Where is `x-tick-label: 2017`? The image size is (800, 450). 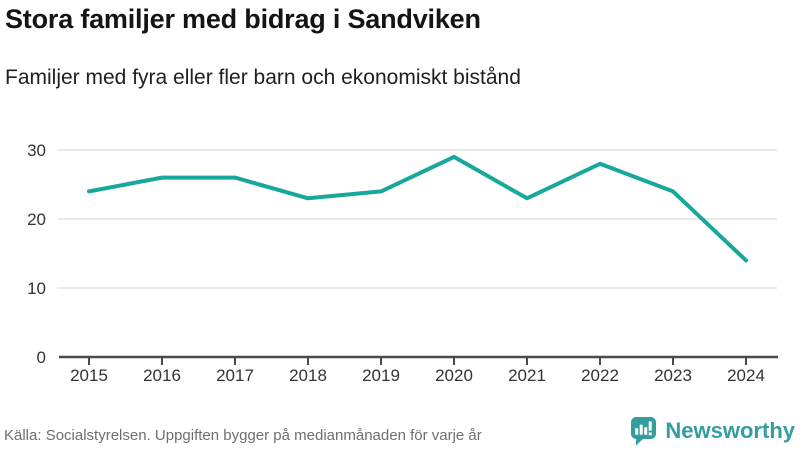 x-tick-label: 2017 is located at coordinates (235, 375).